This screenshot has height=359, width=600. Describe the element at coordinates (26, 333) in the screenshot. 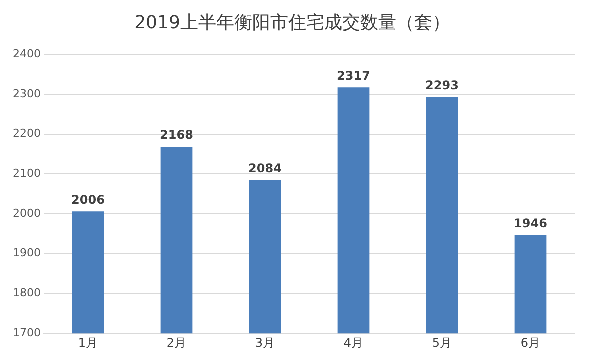

I see `y-tick-label: 1700` at that location.